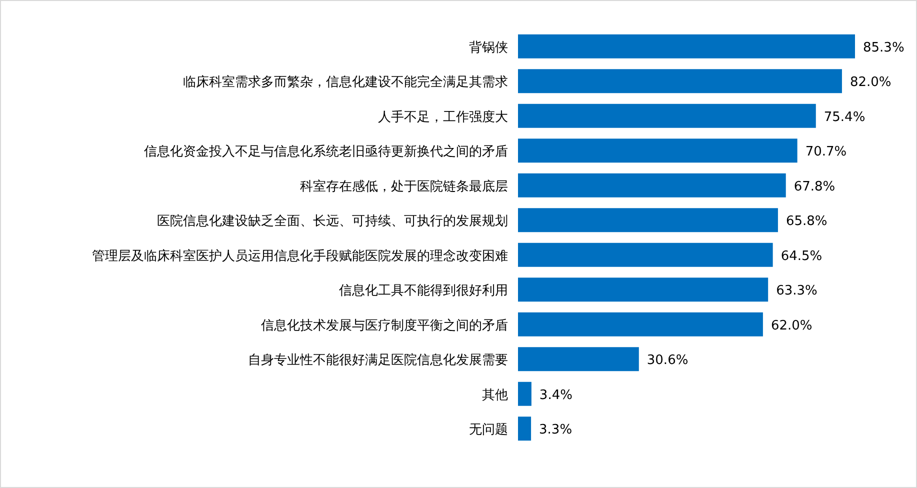 The image size is (917, 488). Describe the element at coordinates (404, 186) in the screenshot. I see `y-tick-label: 科室存在感低，处于医院链条最底层` at that location.